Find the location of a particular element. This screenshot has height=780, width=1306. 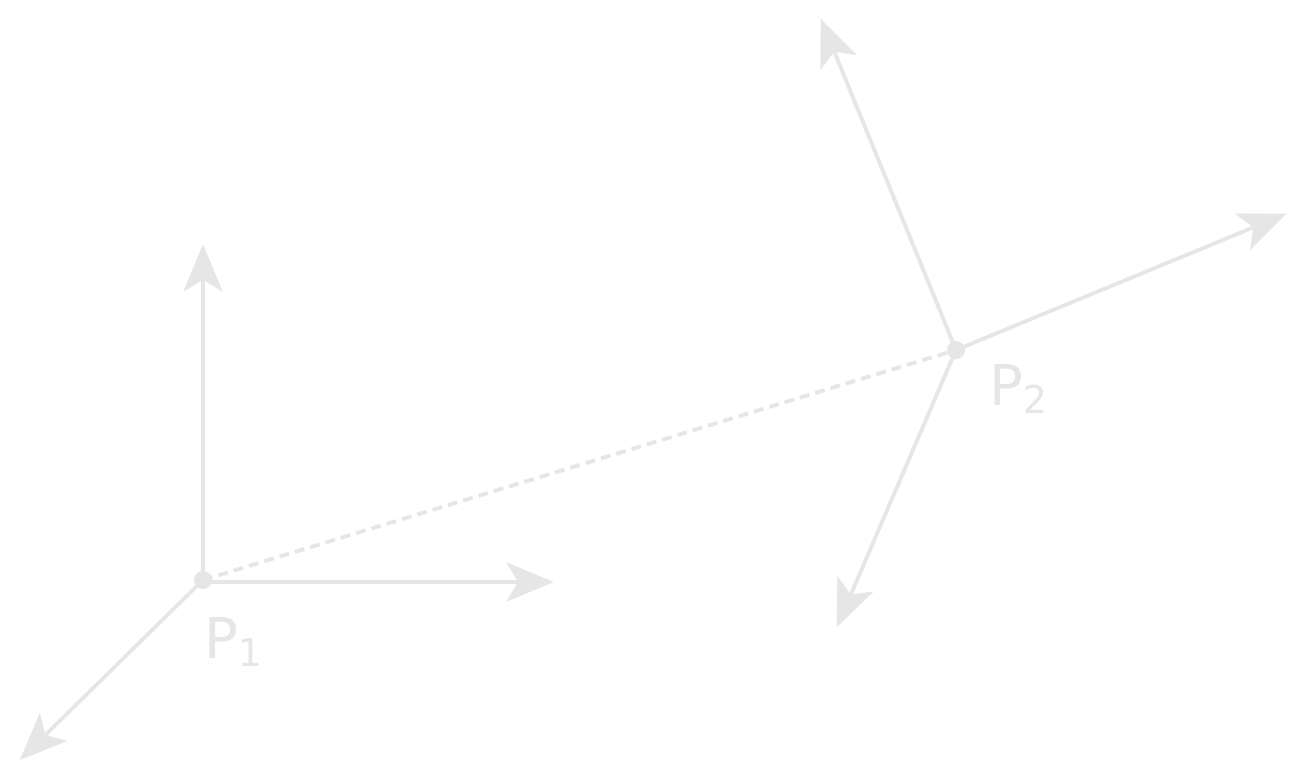

p1-label: P1 is located at coordinates (233, 641).